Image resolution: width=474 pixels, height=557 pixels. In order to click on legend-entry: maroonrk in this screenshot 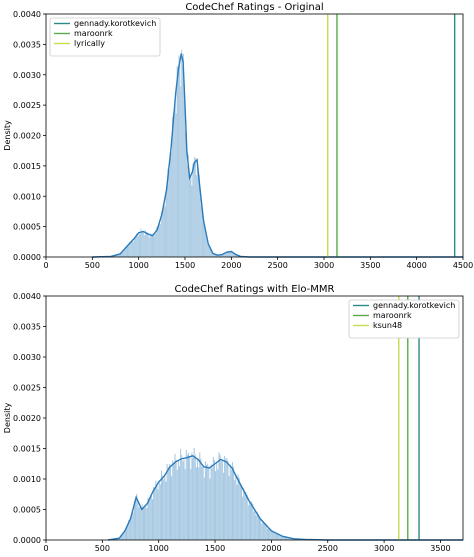, I will do `click(93, 33)`.